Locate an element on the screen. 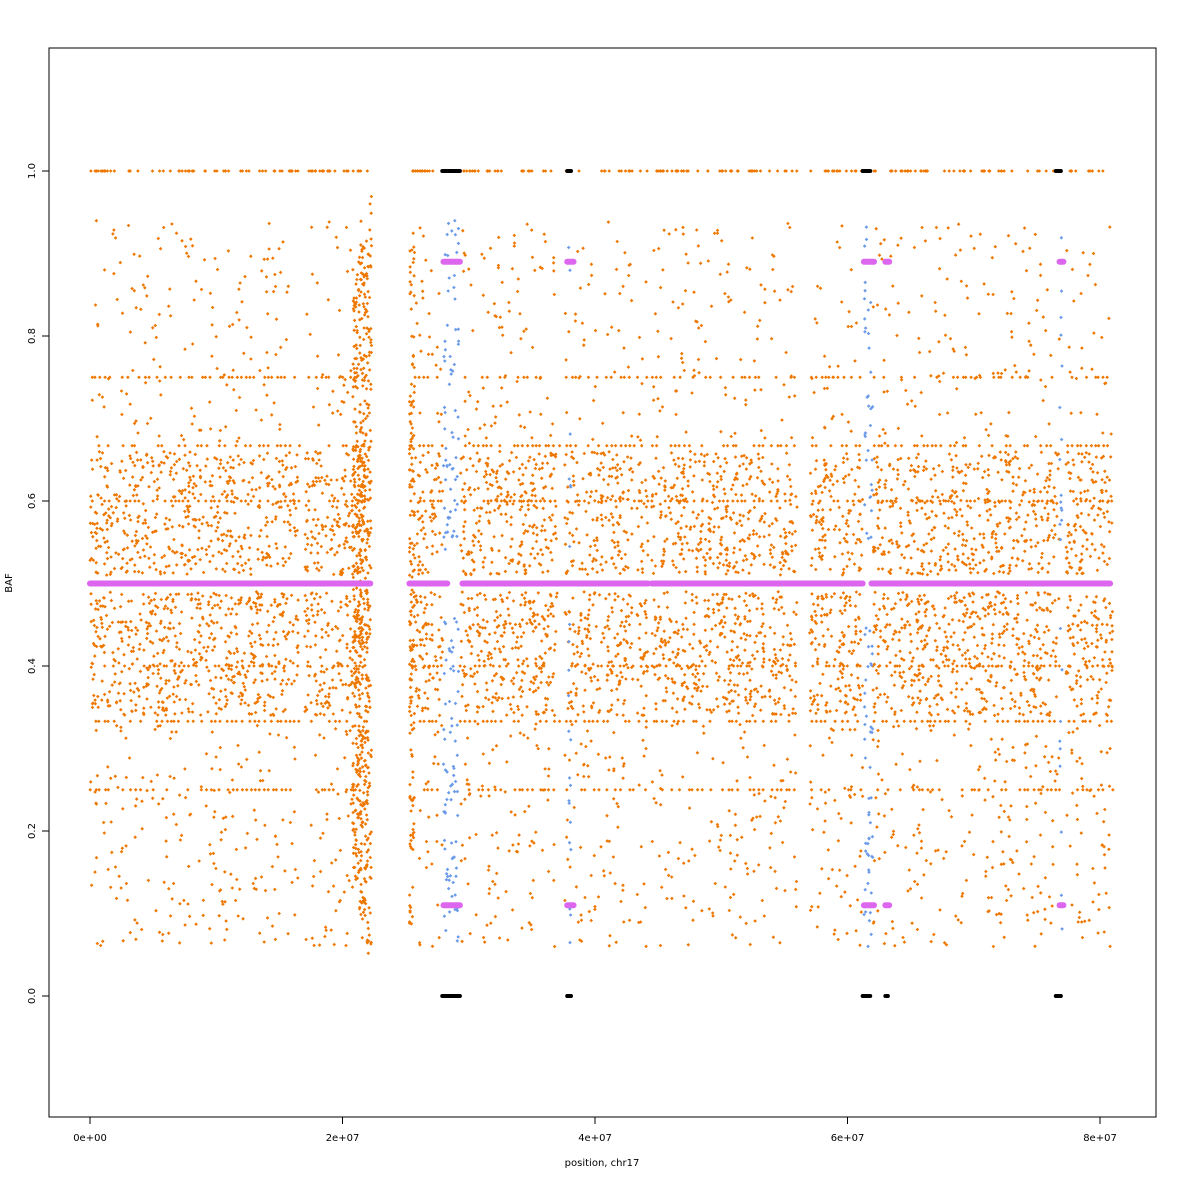  y-tick-label: 0.8 is located at coordinates (32, 336).